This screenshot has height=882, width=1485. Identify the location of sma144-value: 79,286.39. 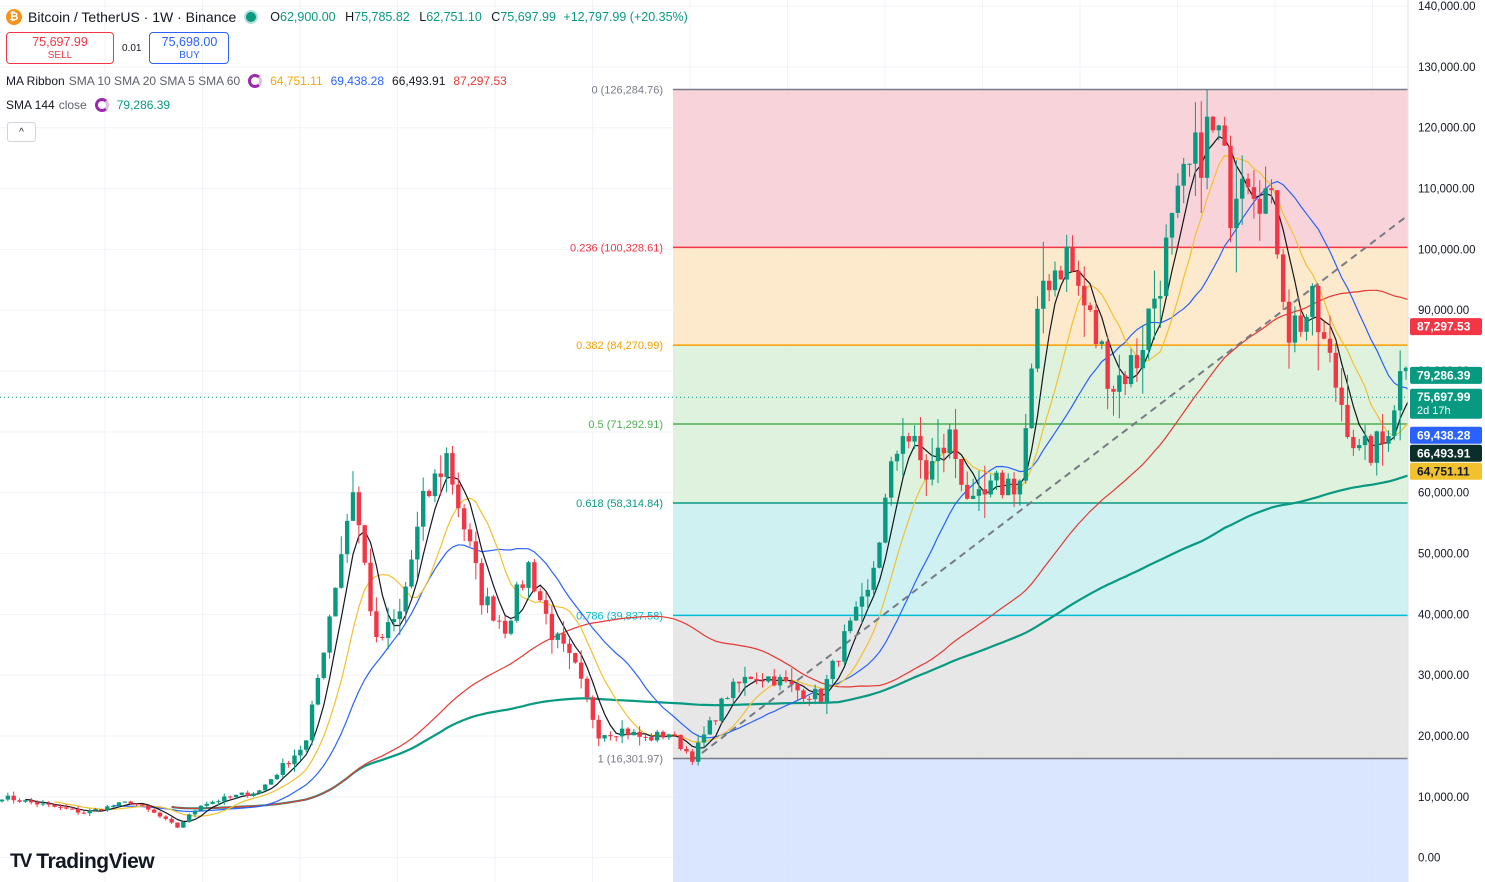
(143, 105).